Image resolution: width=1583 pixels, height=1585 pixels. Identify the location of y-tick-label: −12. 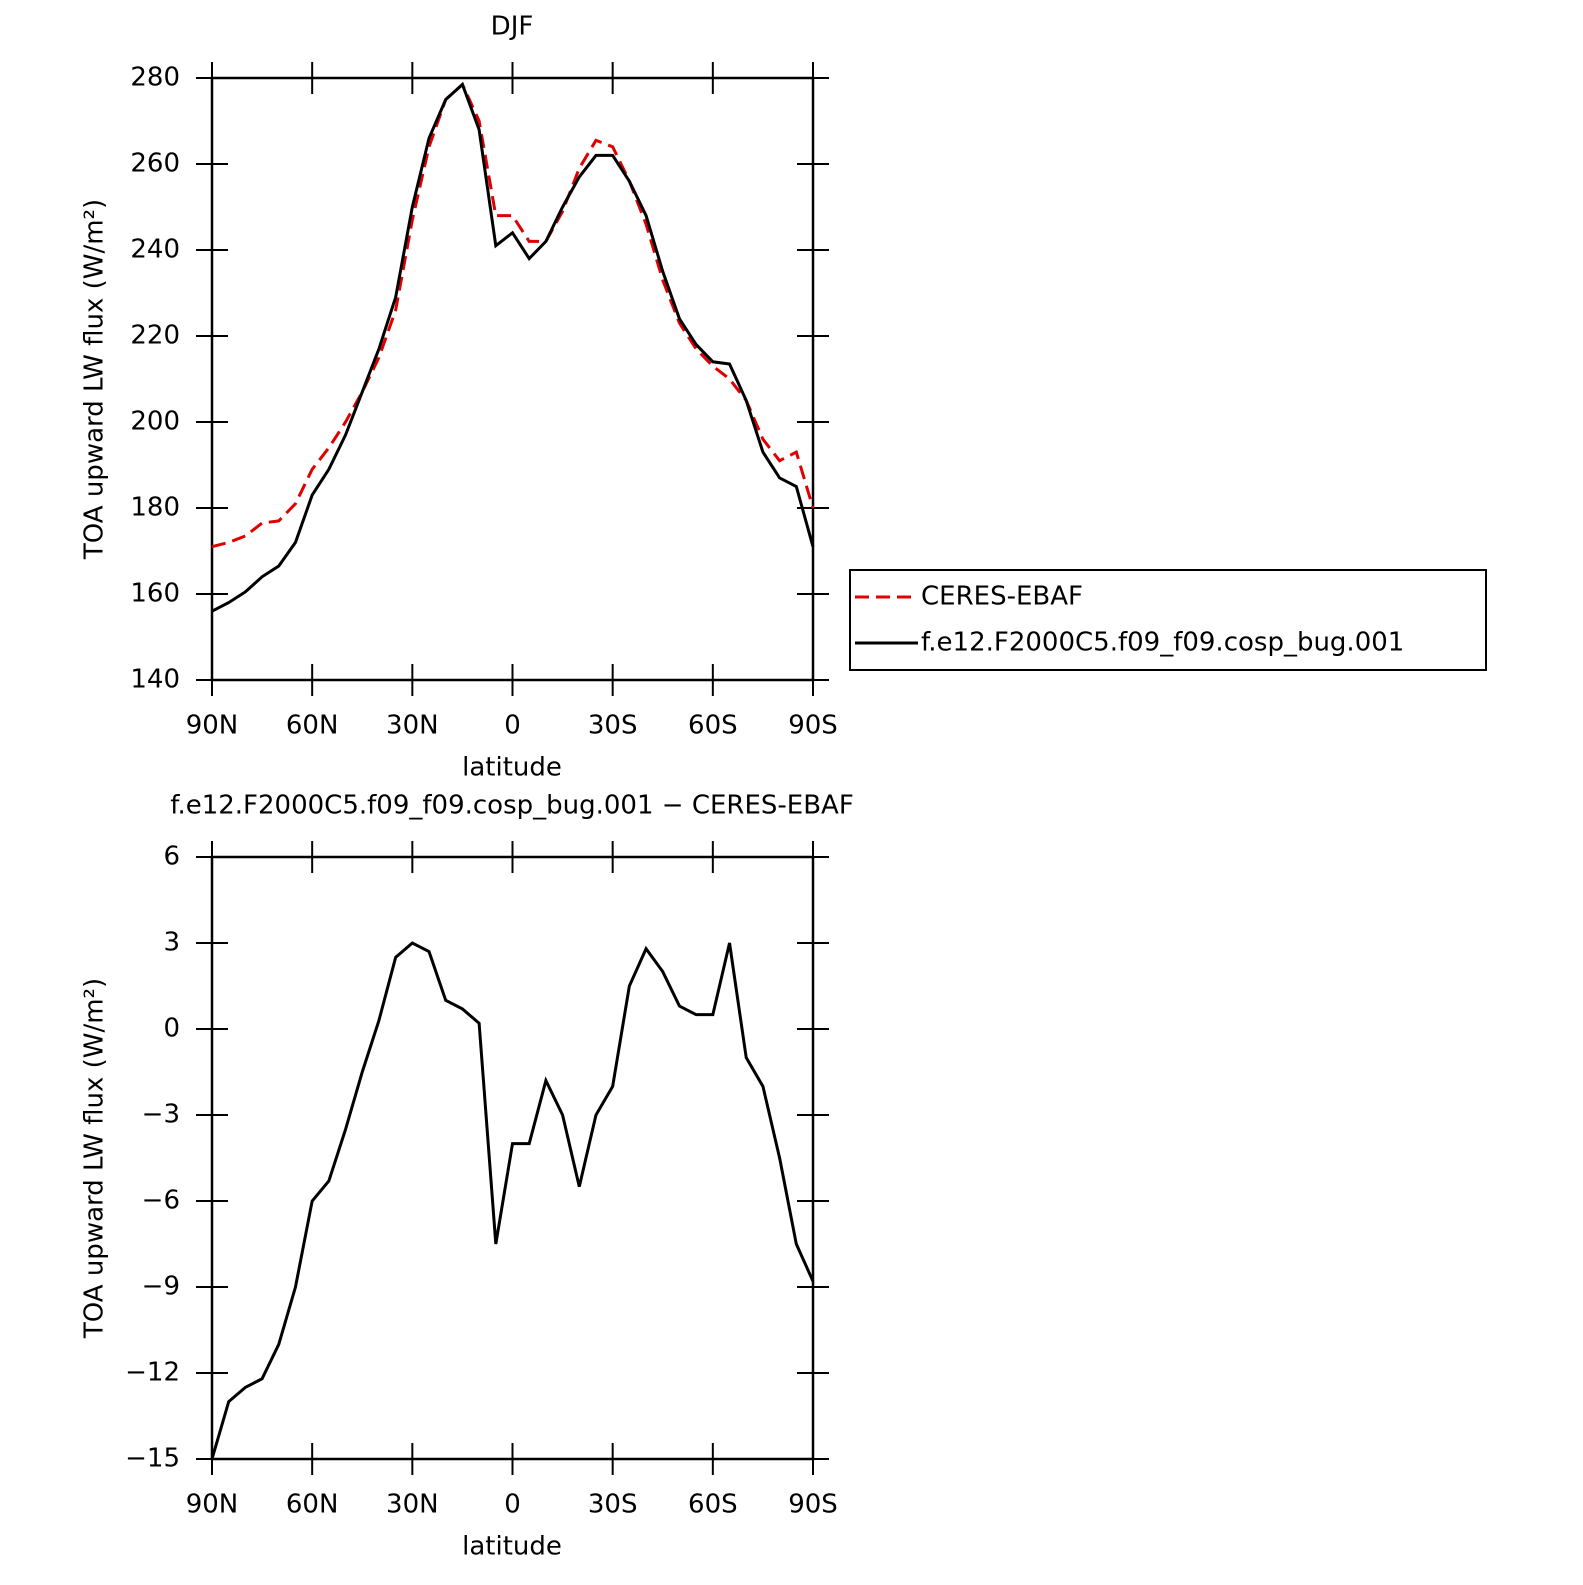
(152, 1373).